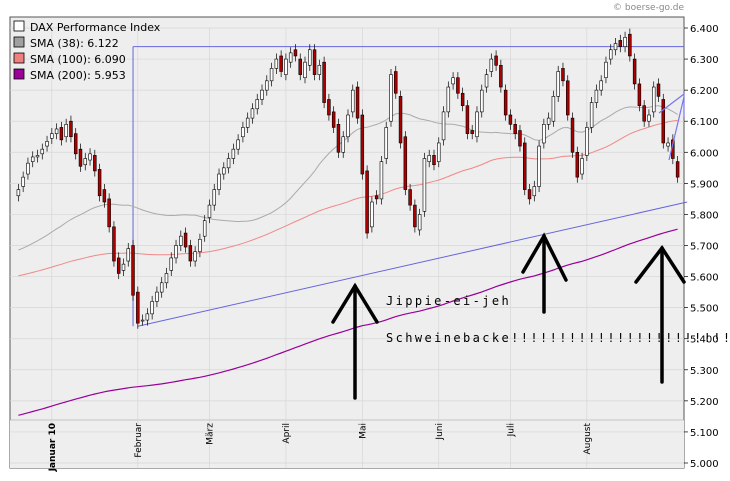 The height and width of the screenshot is (481, 730). Describe the element at coordinates (704, 91) in the screenshot. I see `y-tick-label: 6.200` at that location.